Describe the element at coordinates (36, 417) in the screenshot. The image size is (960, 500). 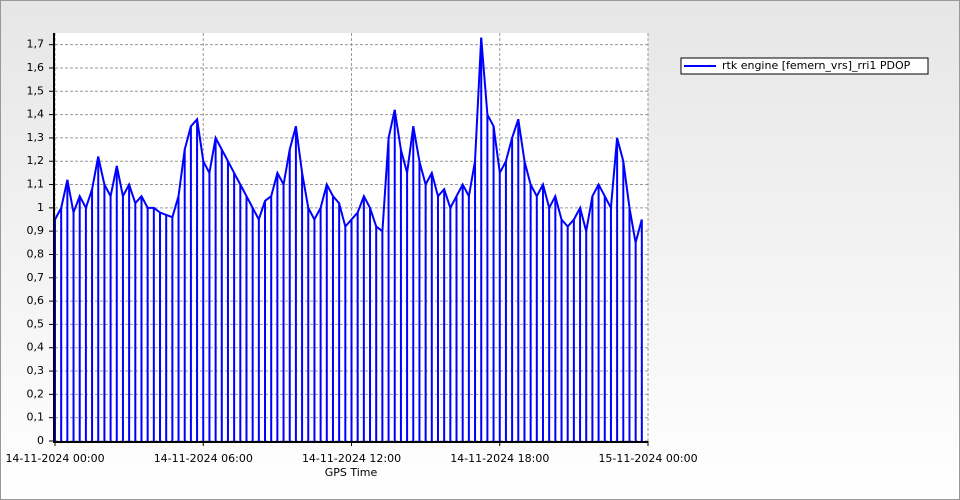
I see `y-tick-label: 0,1` at that location.